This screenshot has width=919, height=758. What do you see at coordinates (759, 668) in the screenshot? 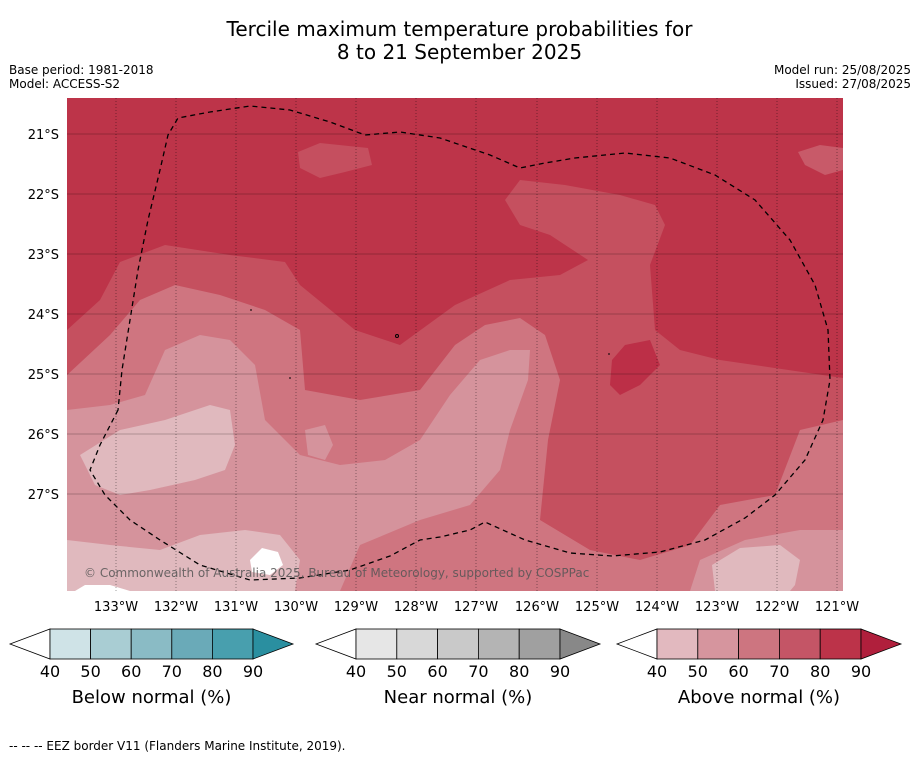
I see `colorbar: 40 50 60 70 80 90 Above normal (%)` at bounding box center [759, 668].